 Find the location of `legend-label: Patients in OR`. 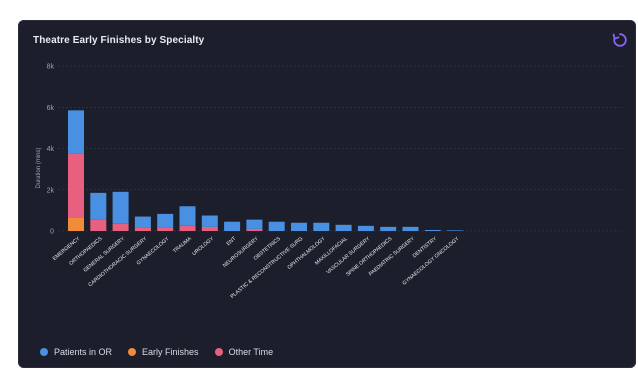

legend-label: Patients in OR is located at coordinates (83, 352).